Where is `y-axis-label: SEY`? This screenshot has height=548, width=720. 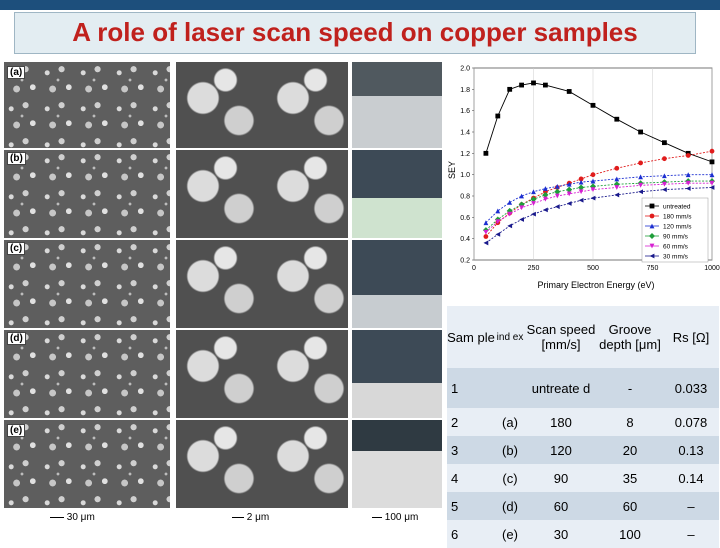 y-axis-label: SEY is located at coordinates (452, 170).